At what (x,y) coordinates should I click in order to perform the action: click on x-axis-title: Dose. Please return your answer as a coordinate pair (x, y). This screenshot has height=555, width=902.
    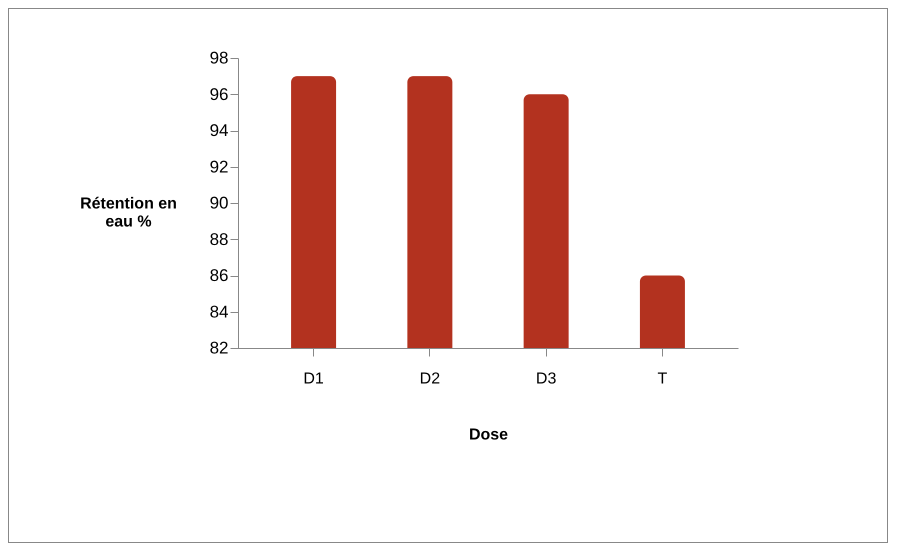
    Looking at the image, I should click on (488, 435).